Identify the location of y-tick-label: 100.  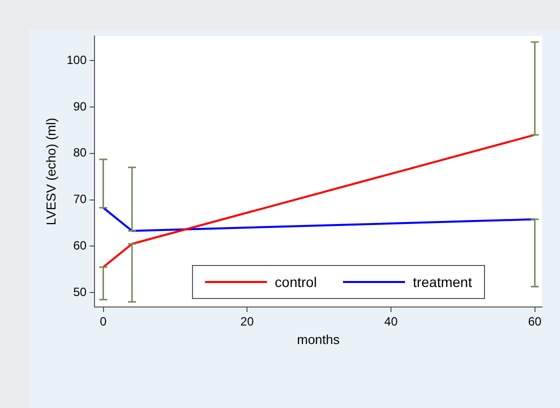
(76, 59).